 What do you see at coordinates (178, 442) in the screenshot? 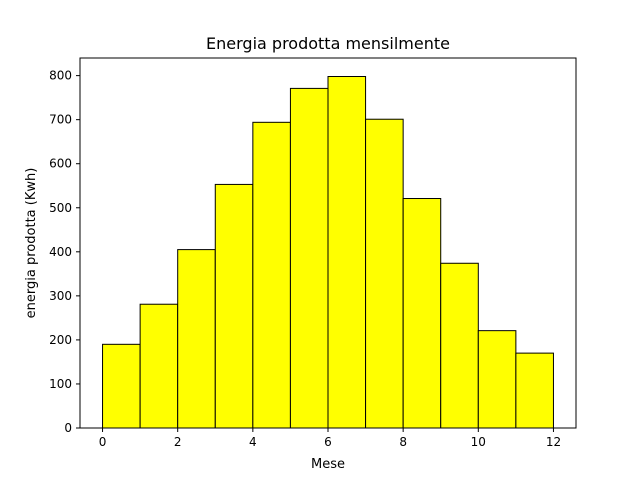
I see `x-tick-label: 2` at bounding box center [178, 442].